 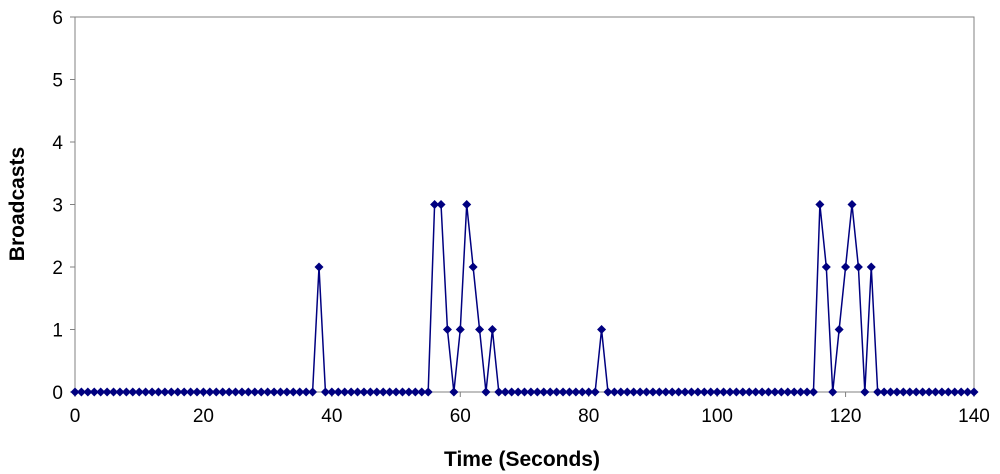 What do you see at coordinates (460, 416) in the screenshot?
I see `x-tick-label: 60` at bounding box center [460, 416].